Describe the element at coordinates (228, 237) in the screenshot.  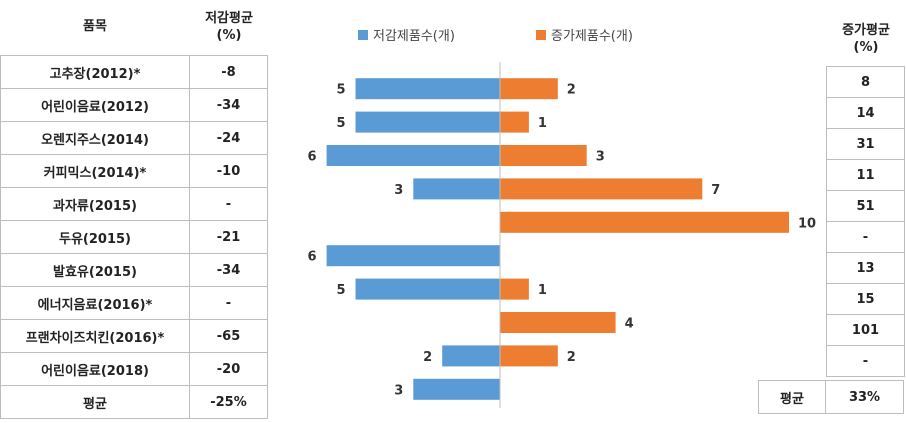
I see `decrease-average-cell: -21` at that location.